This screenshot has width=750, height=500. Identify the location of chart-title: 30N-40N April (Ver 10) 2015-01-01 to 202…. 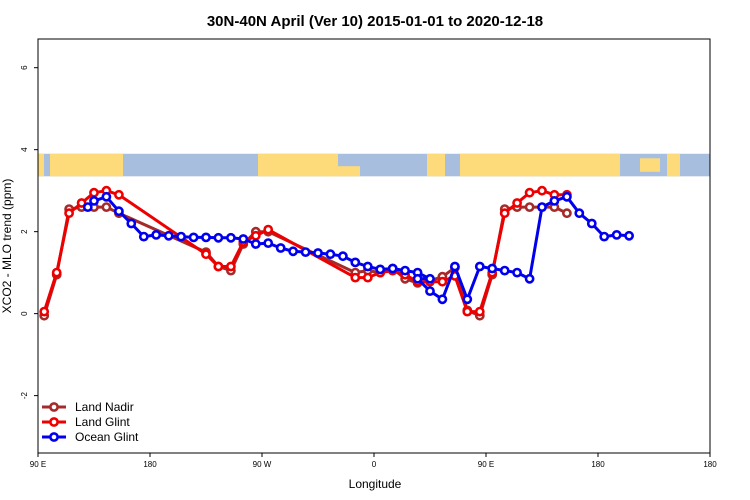
(375, 21).